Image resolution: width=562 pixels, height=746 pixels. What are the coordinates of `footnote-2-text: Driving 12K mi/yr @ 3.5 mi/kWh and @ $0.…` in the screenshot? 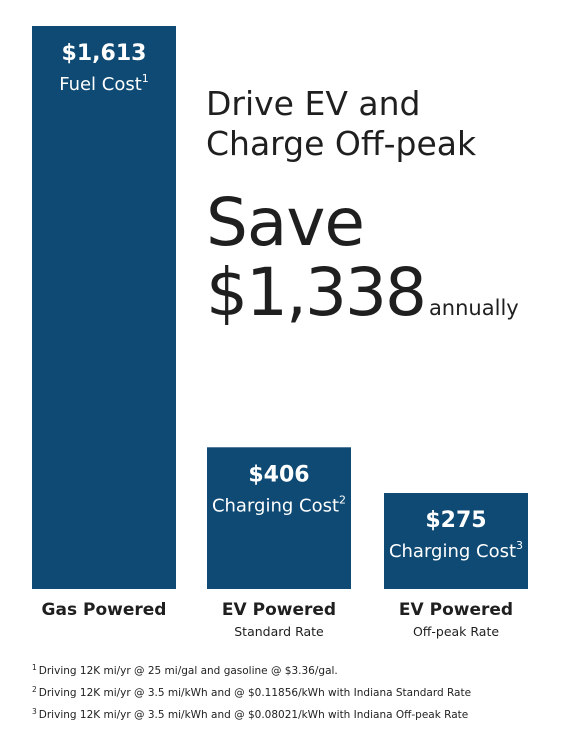 It's located at (255, 693).